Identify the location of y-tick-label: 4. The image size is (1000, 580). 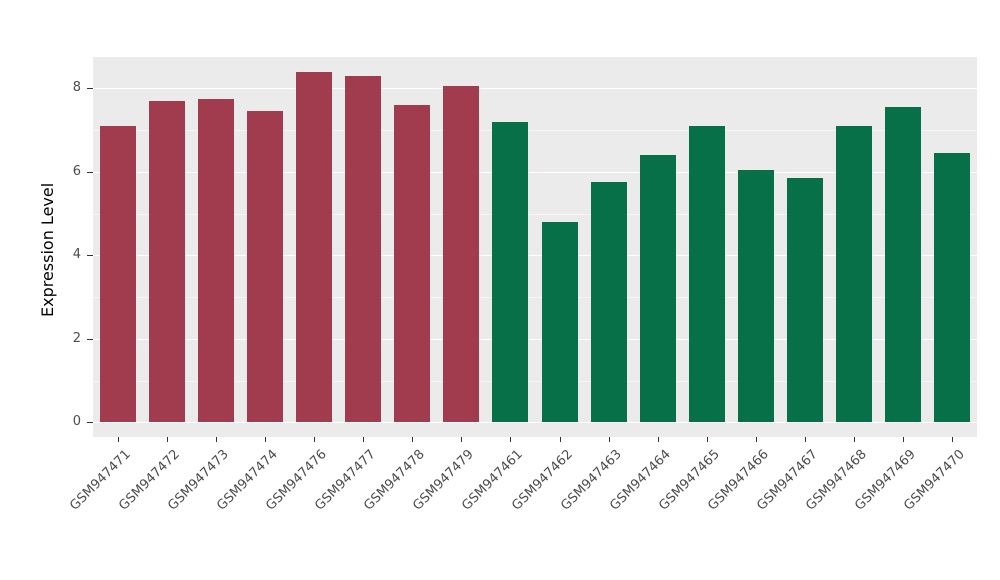
(76, 255).